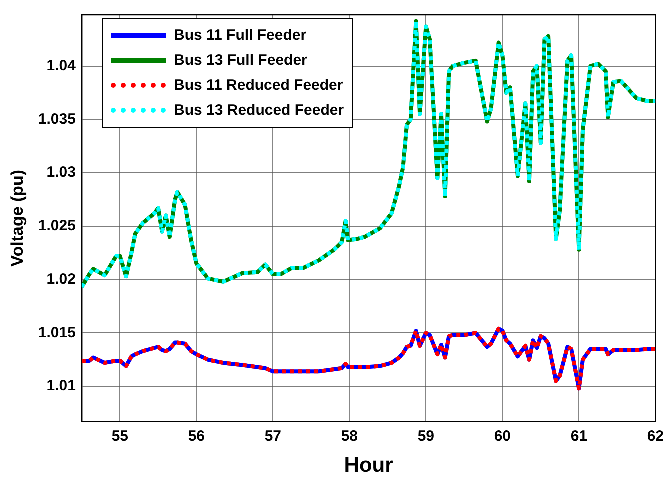 This screenshot has height=481, width=670. What do you see at coordinates (240, 35) in the screenshot?
I see `legend-label: Bus 11 Full Feeder` at bounding box center [240, 35].